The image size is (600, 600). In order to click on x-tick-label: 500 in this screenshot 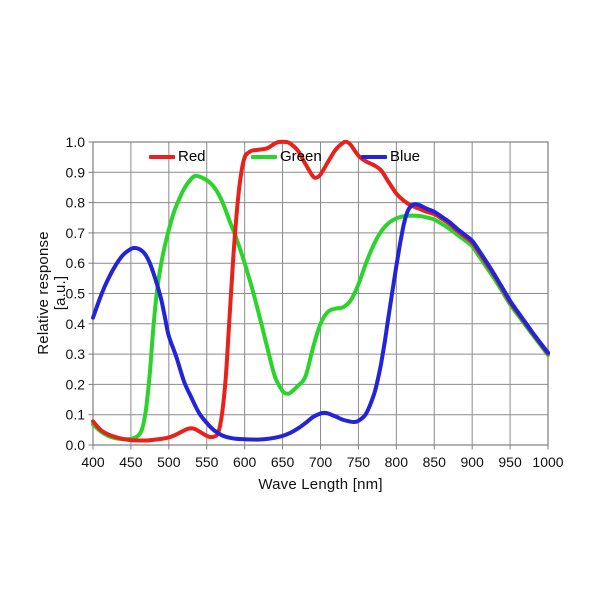, I will do `click(169, 462)`.